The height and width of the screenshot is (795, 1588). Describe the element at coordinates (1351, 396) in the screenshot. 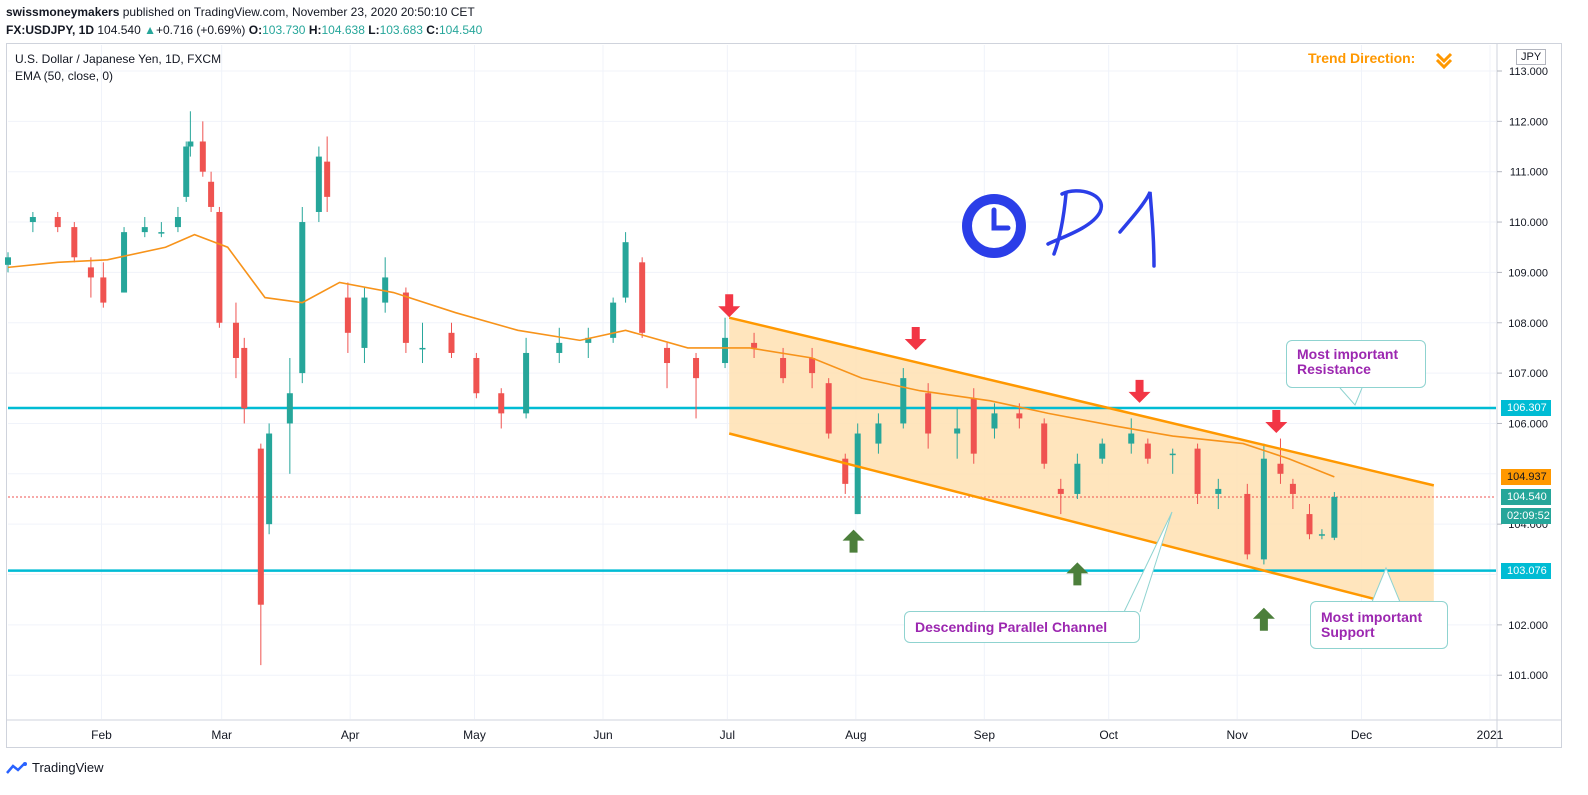

I see `resistance-callout-pointer` at that location.